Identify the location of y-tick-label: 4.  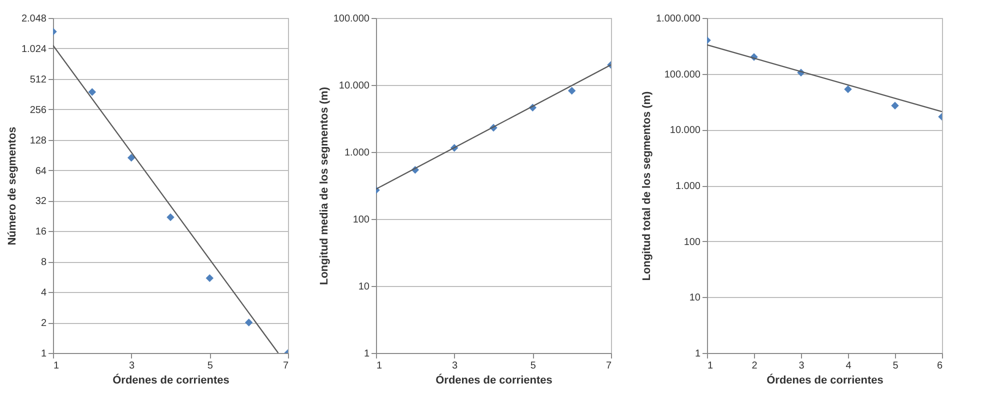
(43, 293).